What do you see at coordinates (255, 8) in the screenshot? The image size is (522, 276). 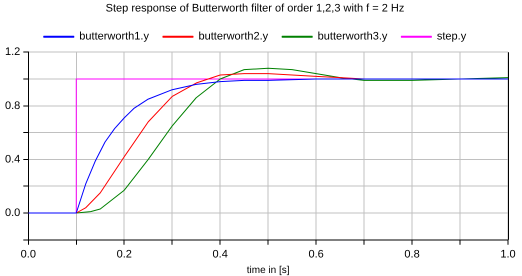 I see `chart-title: Step response of Butterworth filter of order 1,2,3 with f = 2 Hz` at bounding box center [255, 8].